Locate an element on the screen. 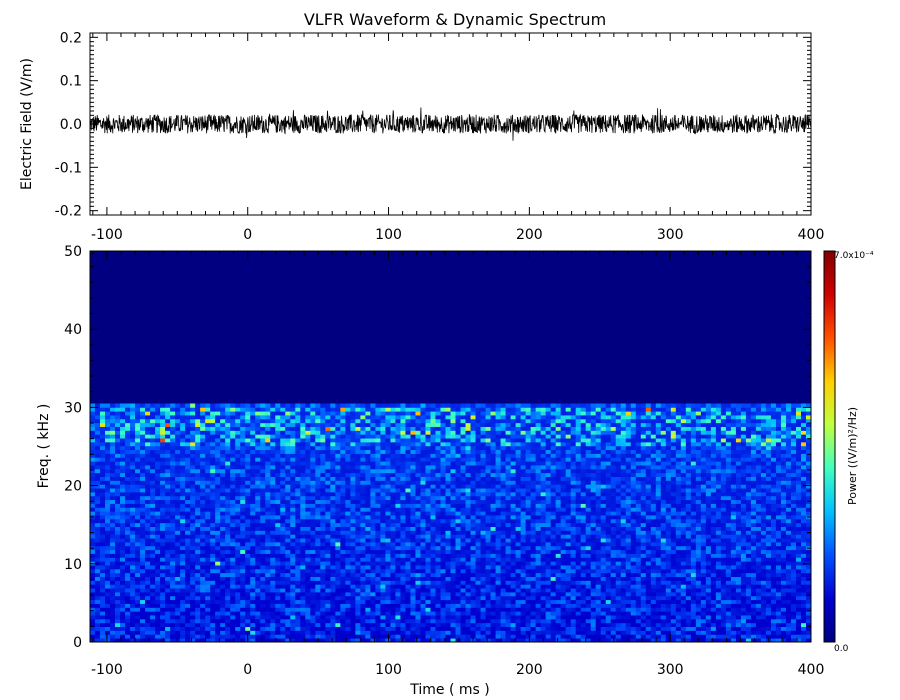  waveform-x-tick-label: 100 is located at coordinates (388, 235).